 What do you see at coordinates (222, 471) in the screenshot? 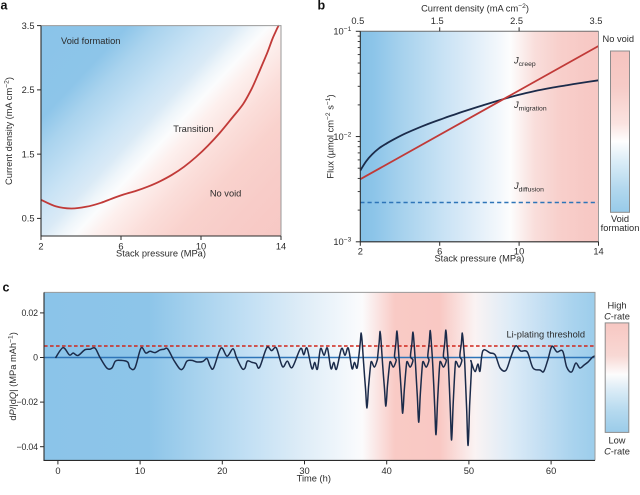
I see `svg-text: 20` at bounding box center [222, 471].